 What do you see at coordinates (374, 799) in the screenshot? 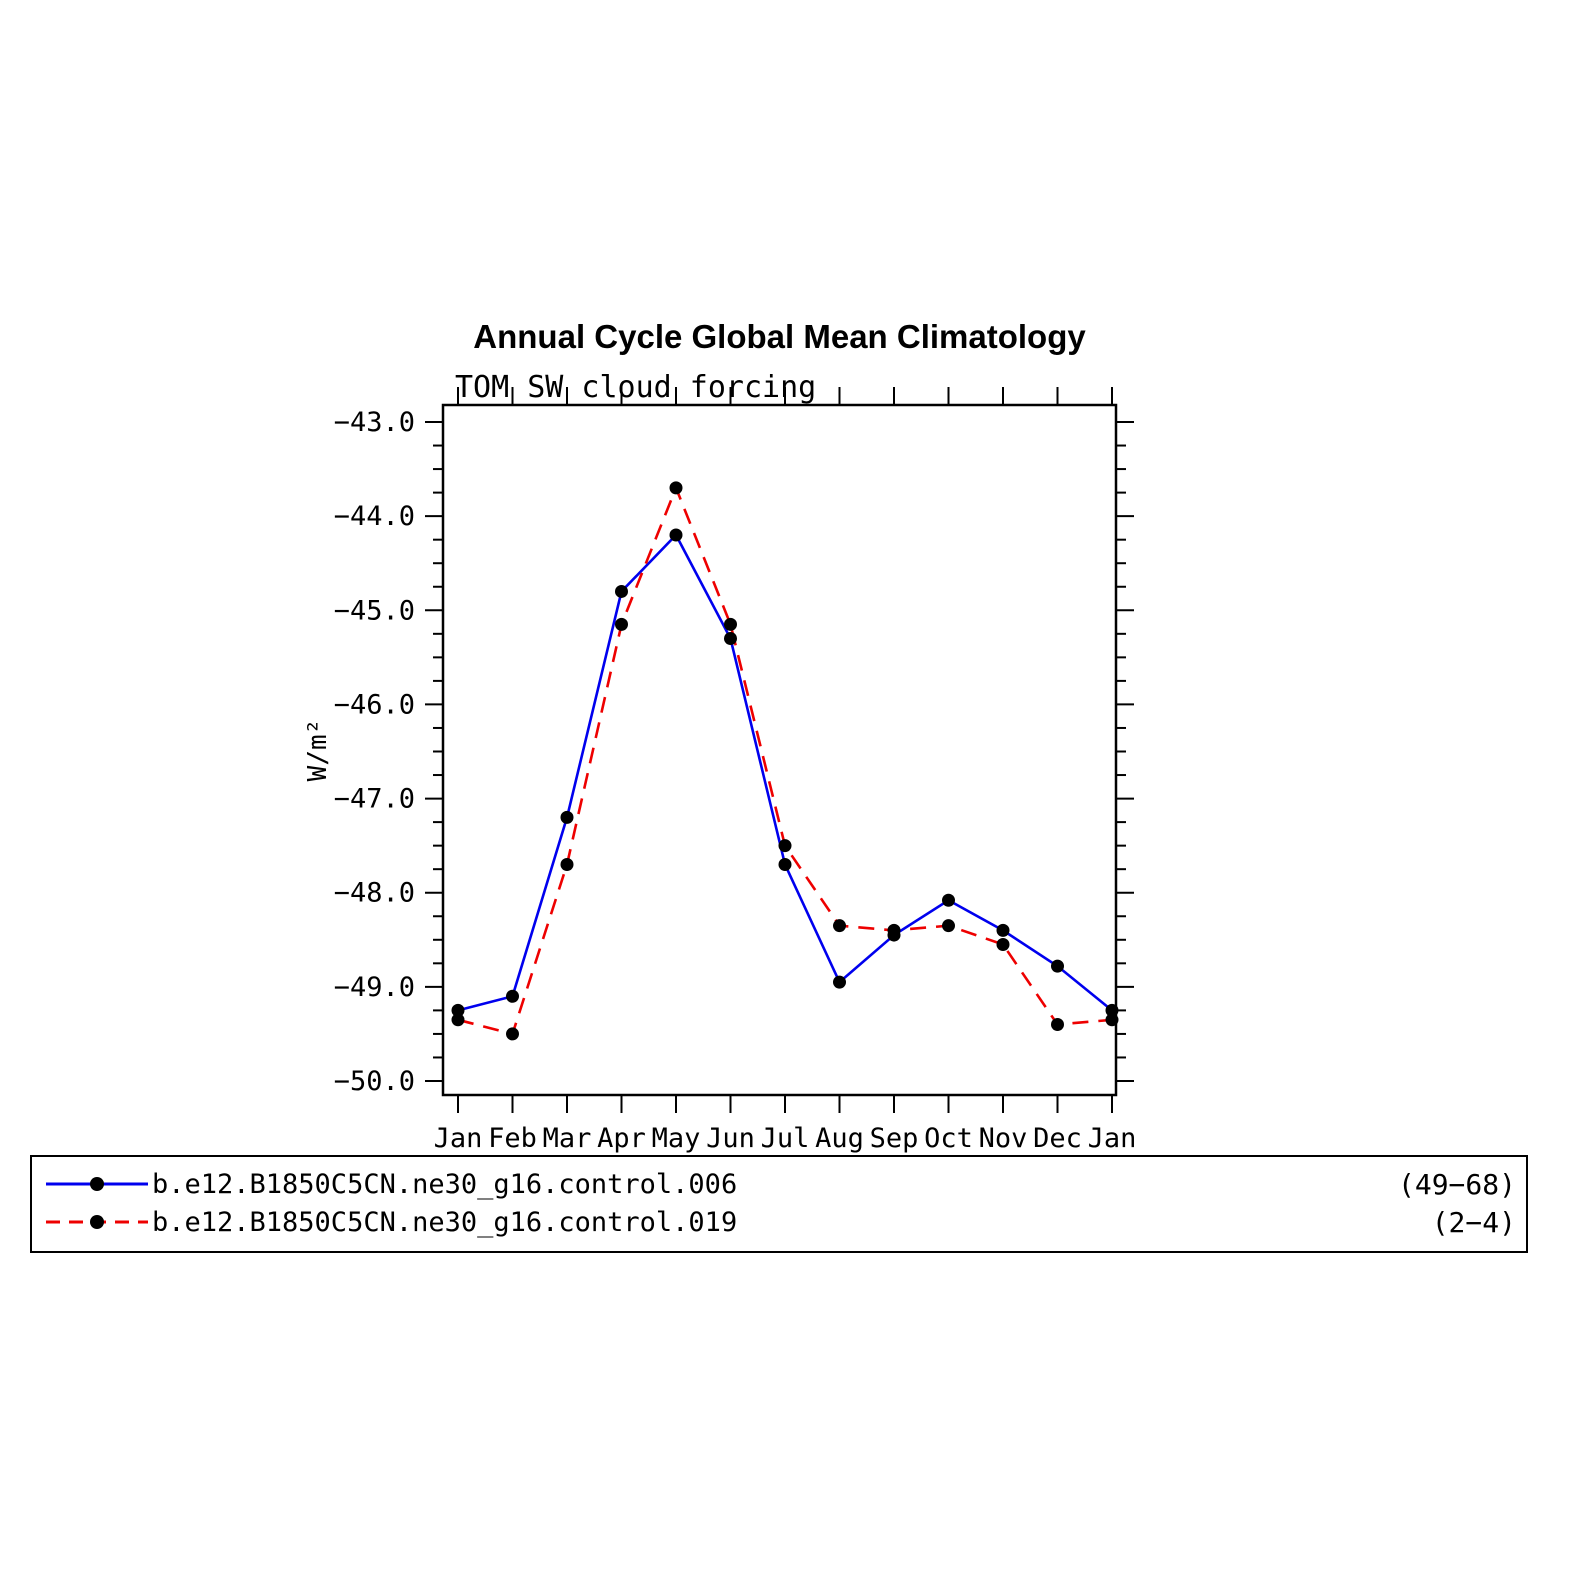
I see `y-tick-label: −47.0` at bounding box center [374, 799].